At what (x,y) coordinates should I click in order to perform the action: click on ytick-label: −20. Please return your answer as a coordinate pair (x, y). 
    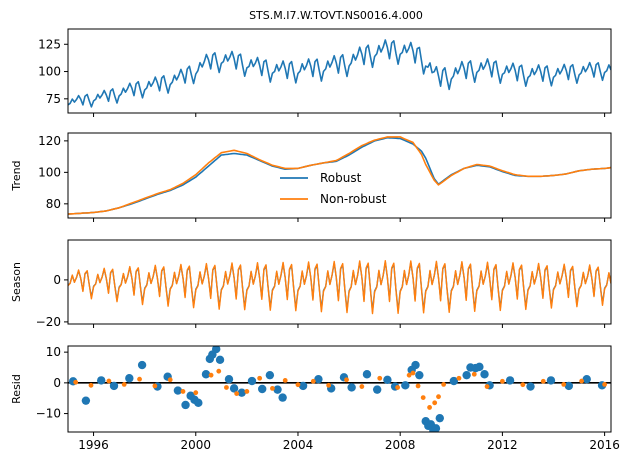
    Looking at the image, I should click on (48, 322).